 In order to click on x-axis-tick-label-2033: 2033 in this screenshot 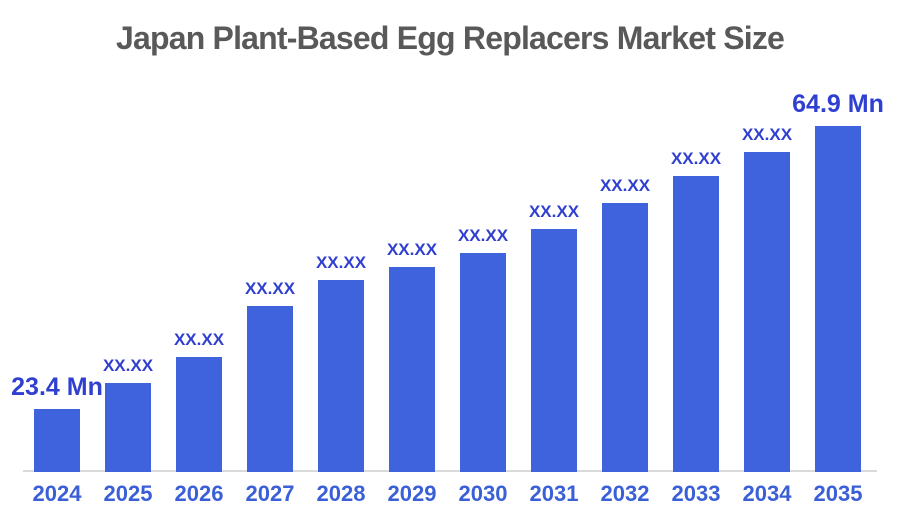, I will do `click(696, 493)`.